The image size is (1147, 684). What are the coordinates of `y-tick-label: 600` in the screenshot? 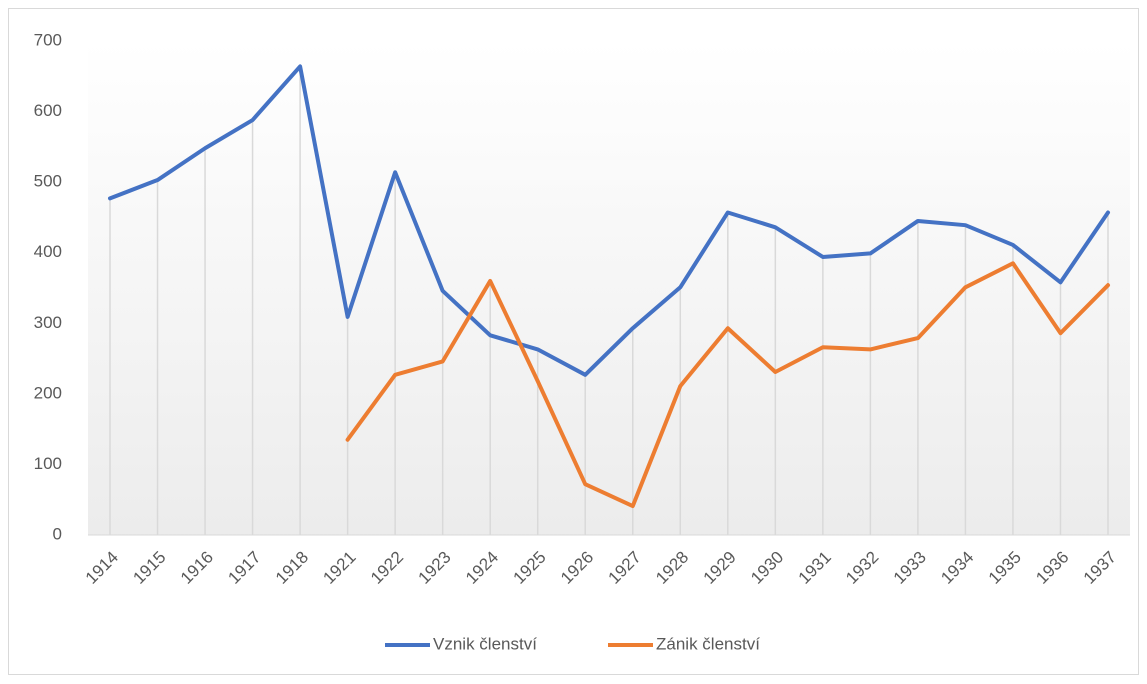 It's located at (48, 110).